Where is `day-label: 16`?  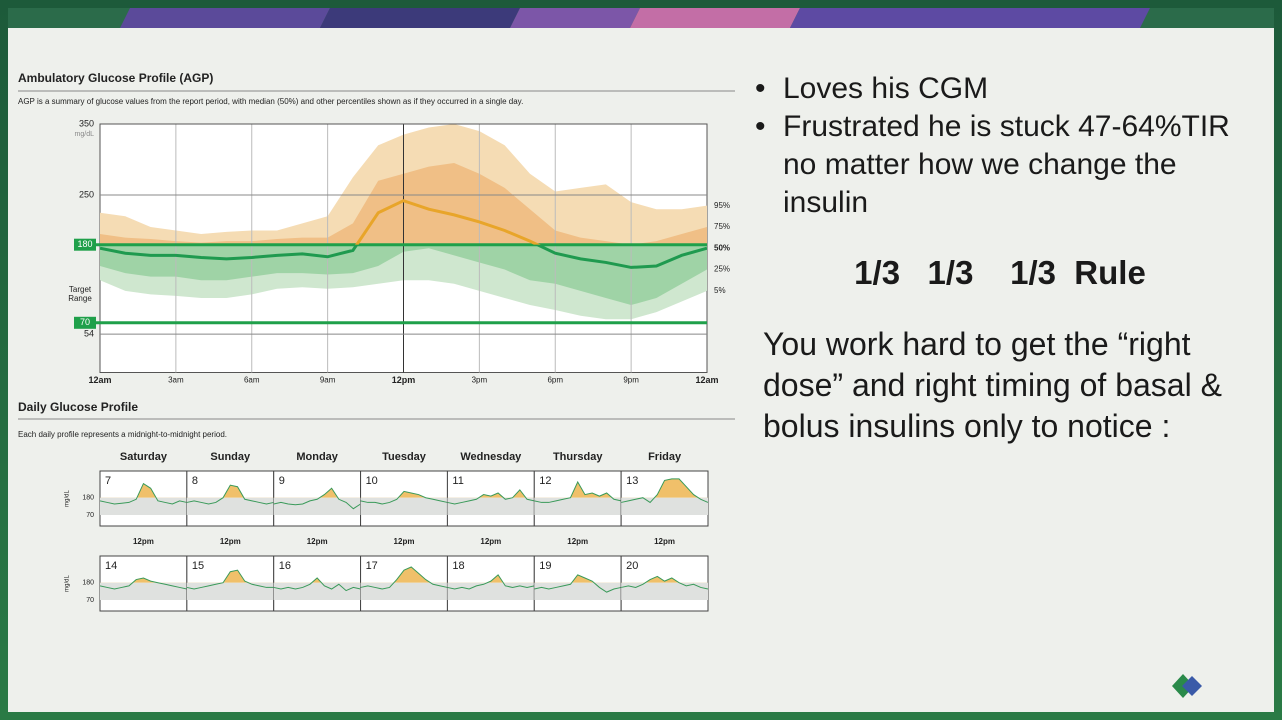
day-label: 16 is located at coordinates (285, 566).